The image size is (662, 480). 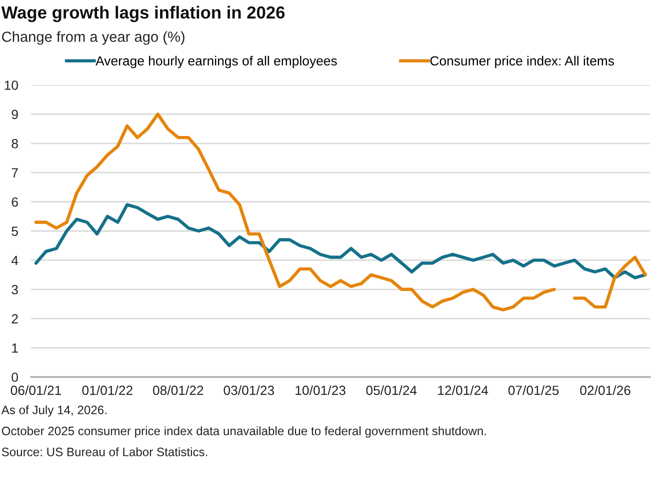 I want to click on y-tick-label: 1, so click(x=15, y=348).